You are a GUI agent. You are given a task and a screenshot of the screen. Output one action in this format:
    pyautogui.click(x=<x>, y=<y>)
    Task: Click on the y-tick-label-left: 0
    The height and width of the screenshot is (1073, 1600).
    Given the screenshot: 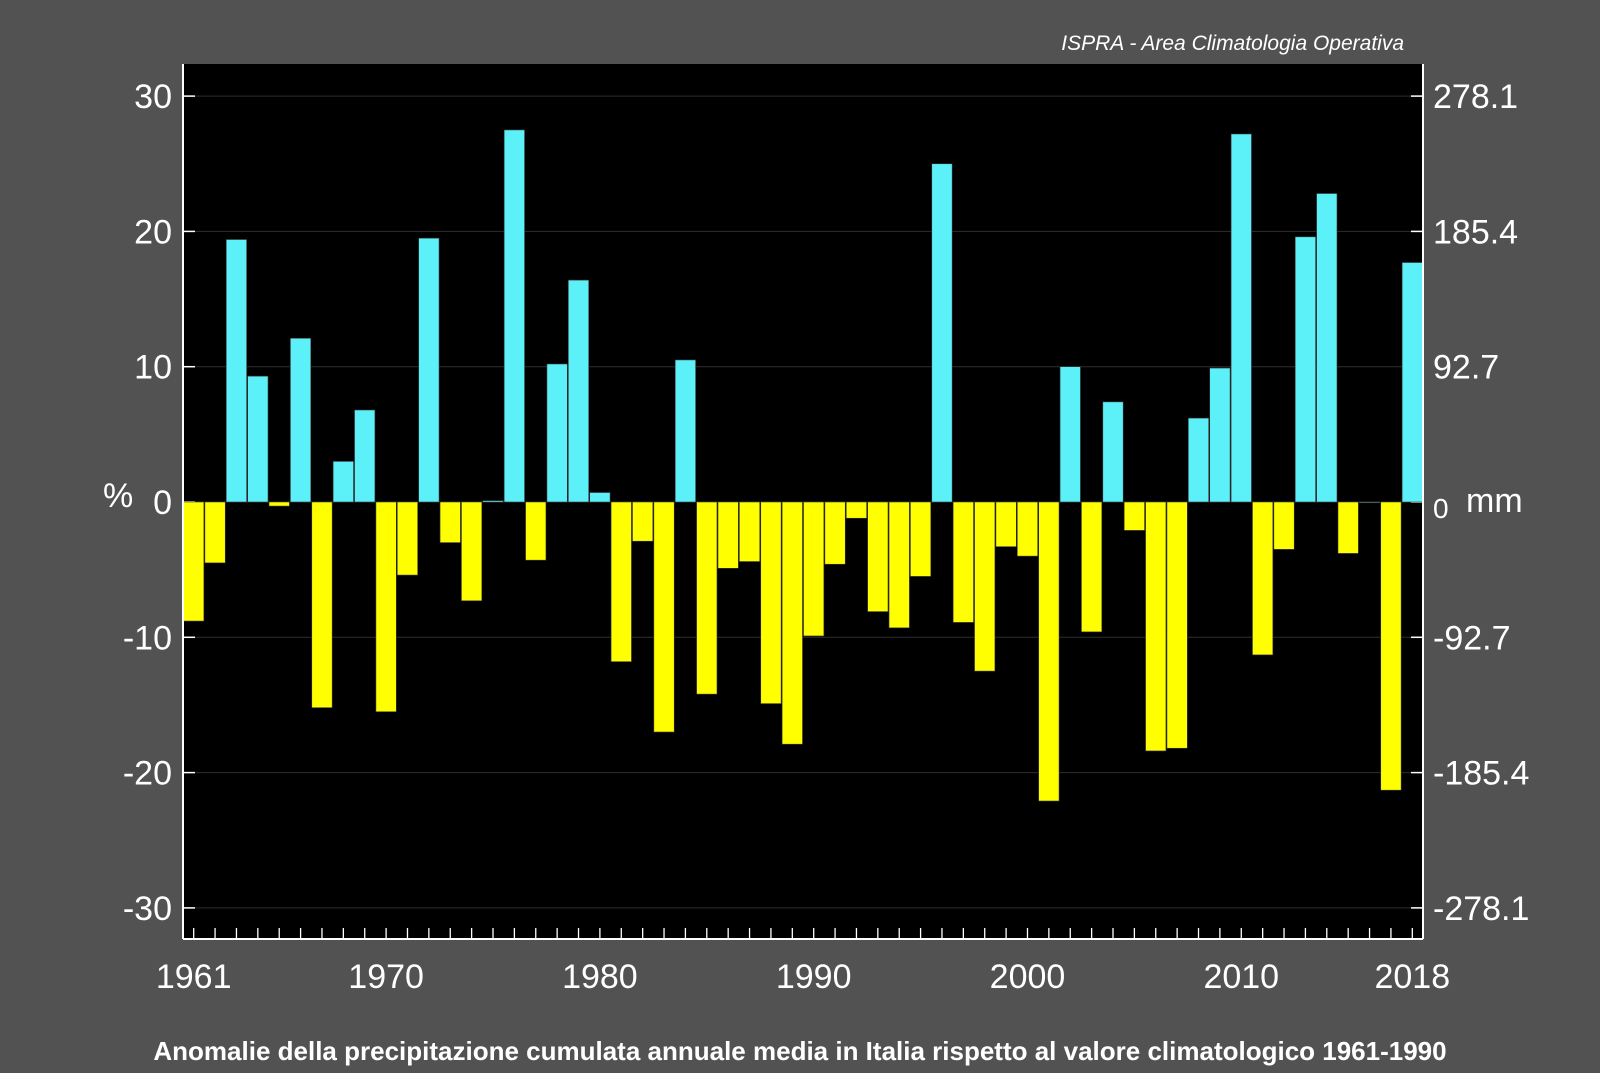 What is the action you would take?
    pyautogui.click(x=162, y=503)
    